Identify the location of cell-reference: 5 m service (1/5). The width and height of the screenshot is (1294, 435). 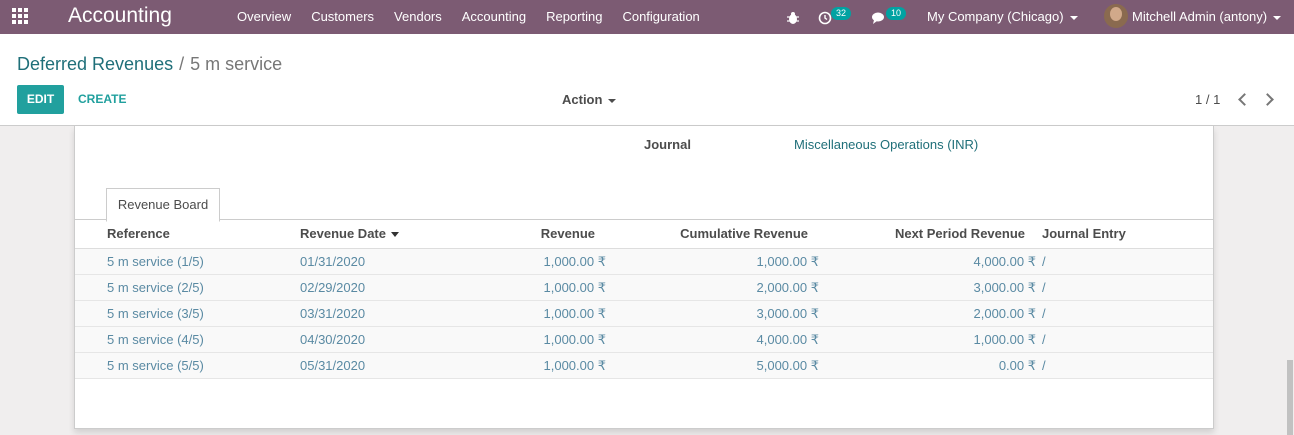
(155, 261).